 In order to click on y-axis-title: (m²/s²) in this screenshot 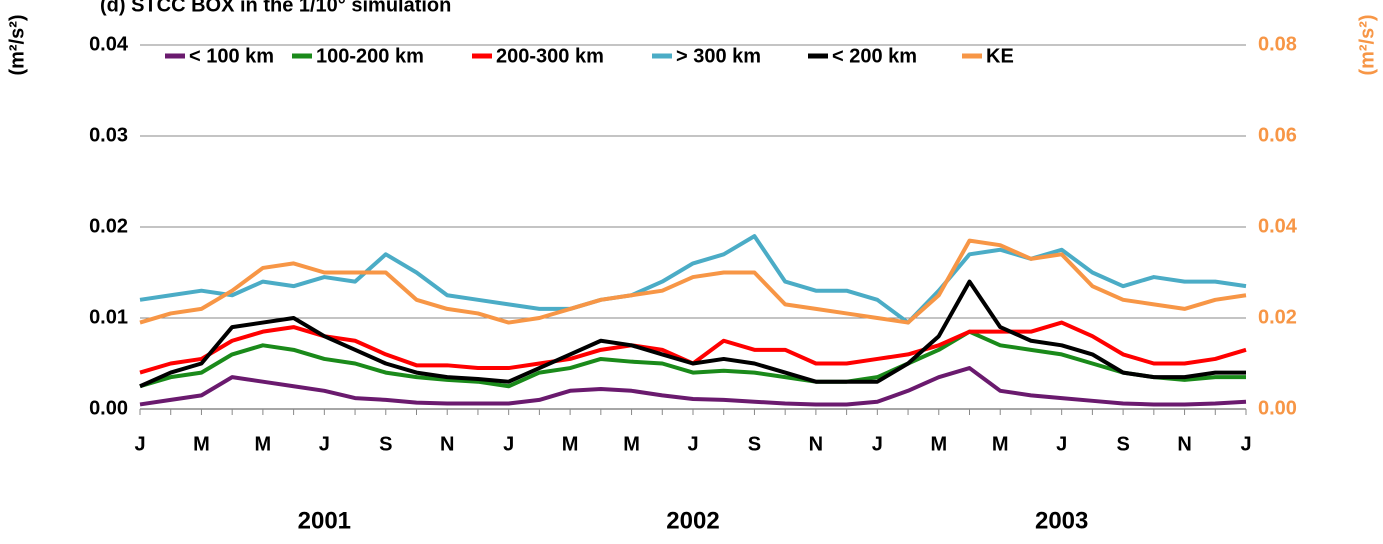, I will do `click(17, 44)`.